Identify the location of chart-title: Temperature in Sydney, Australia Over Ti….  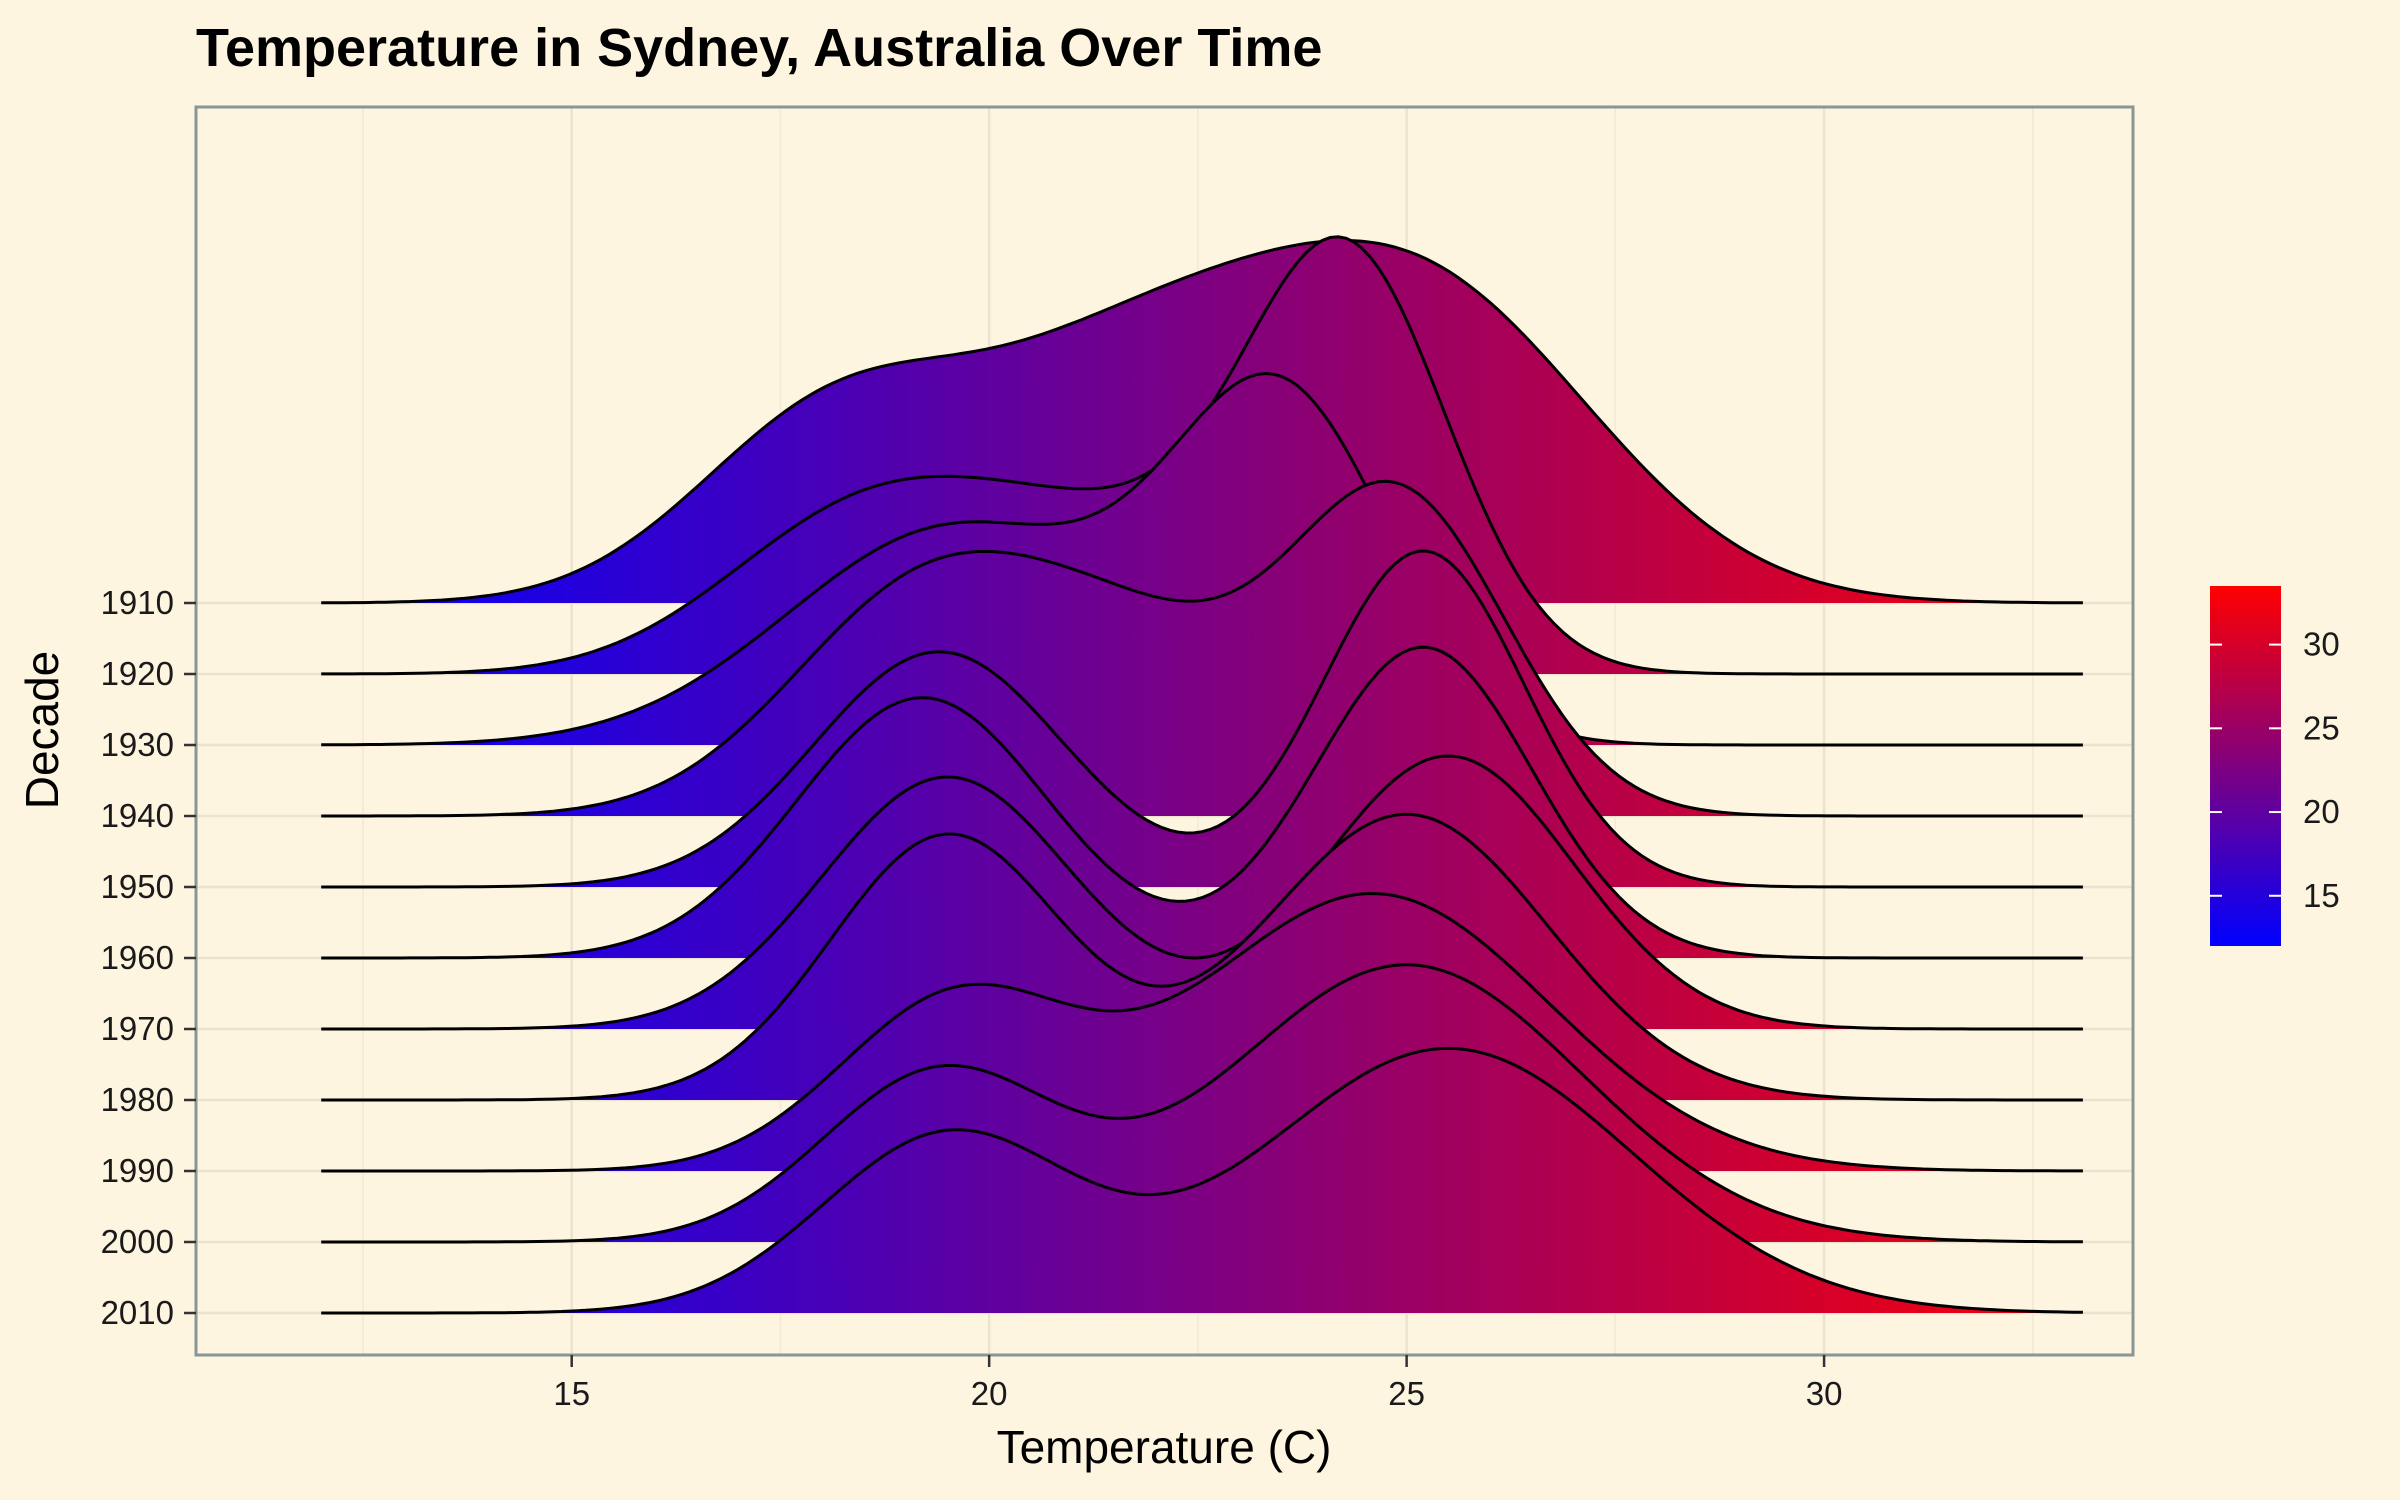
(759, 48).